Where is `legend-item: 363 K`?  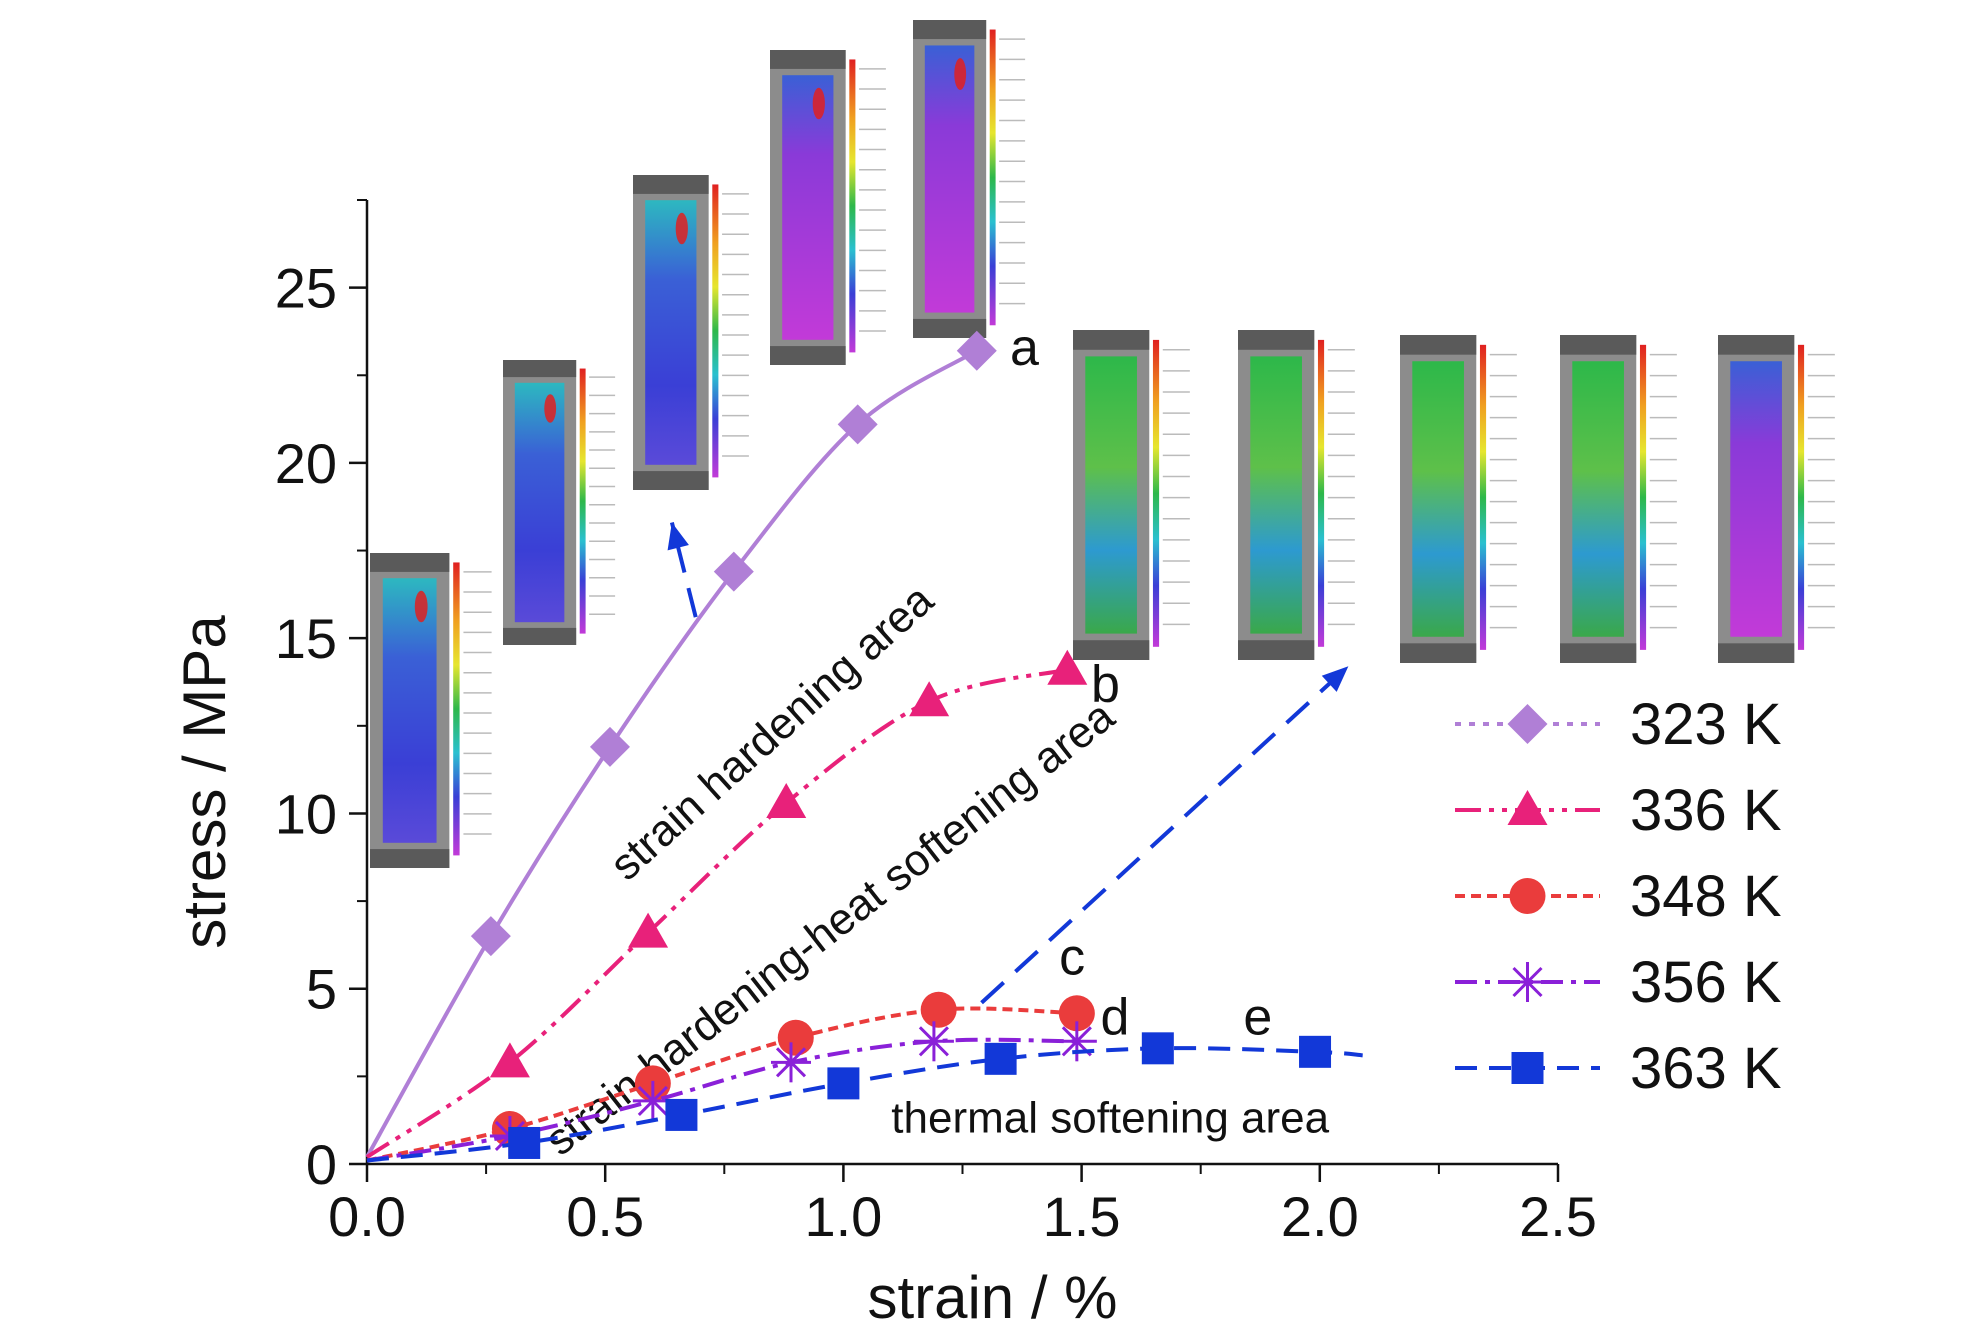 legend-item: 363 K is located at coordinates (1618, 1068).